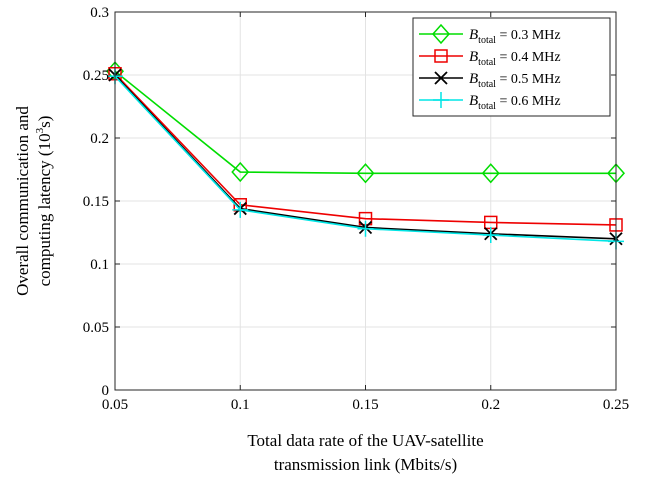  Describe the element at coordinates (365, 464) in the screenshot. I see `x-axis-title-line-2: transmission link (Mbits/s)` at that location.